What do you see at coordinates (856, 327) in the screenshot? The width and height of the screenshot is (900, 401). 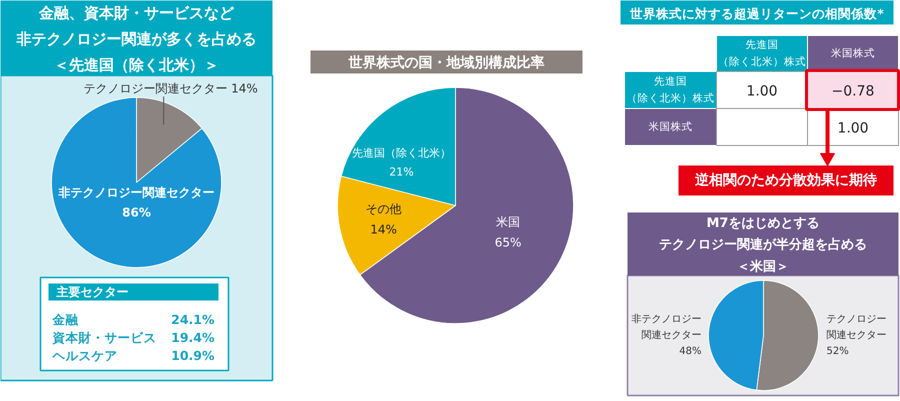 I see `slice-label: テクノロジー関連セクター` at bounding box center [856, 327].